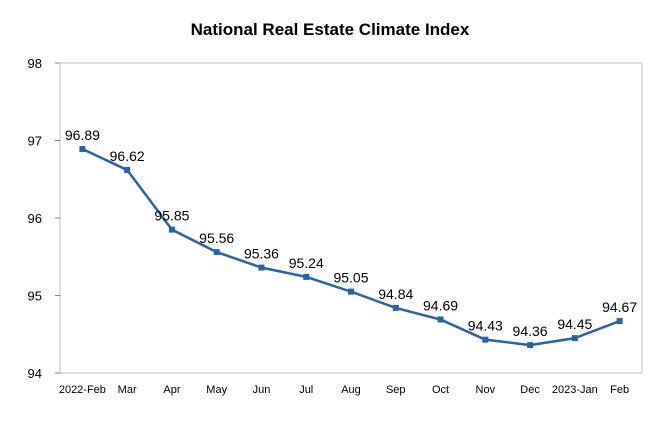  Describe the element at coordinates (82, 135) in the screenshot. I see `data-label: 96.89` at that location.